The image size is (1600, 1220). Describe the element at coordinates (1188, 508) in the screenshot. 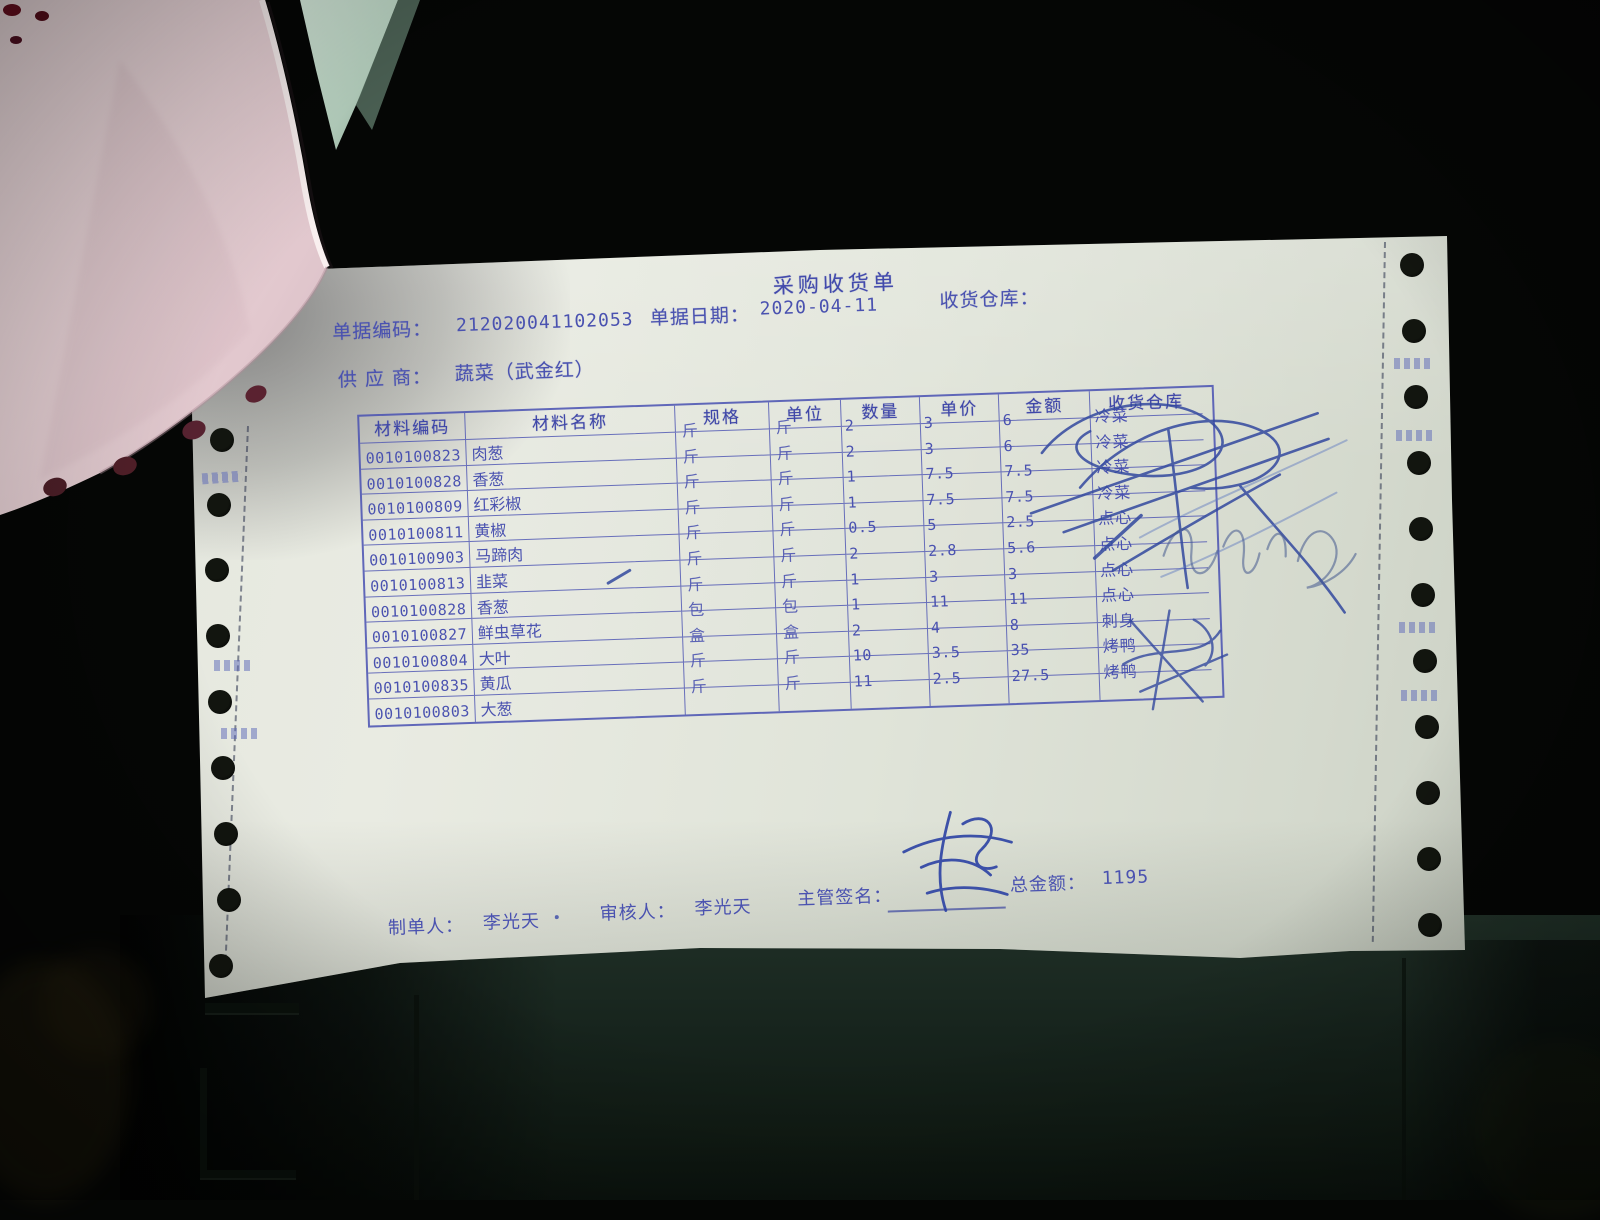

I see `pen-scribble-large` at that location.